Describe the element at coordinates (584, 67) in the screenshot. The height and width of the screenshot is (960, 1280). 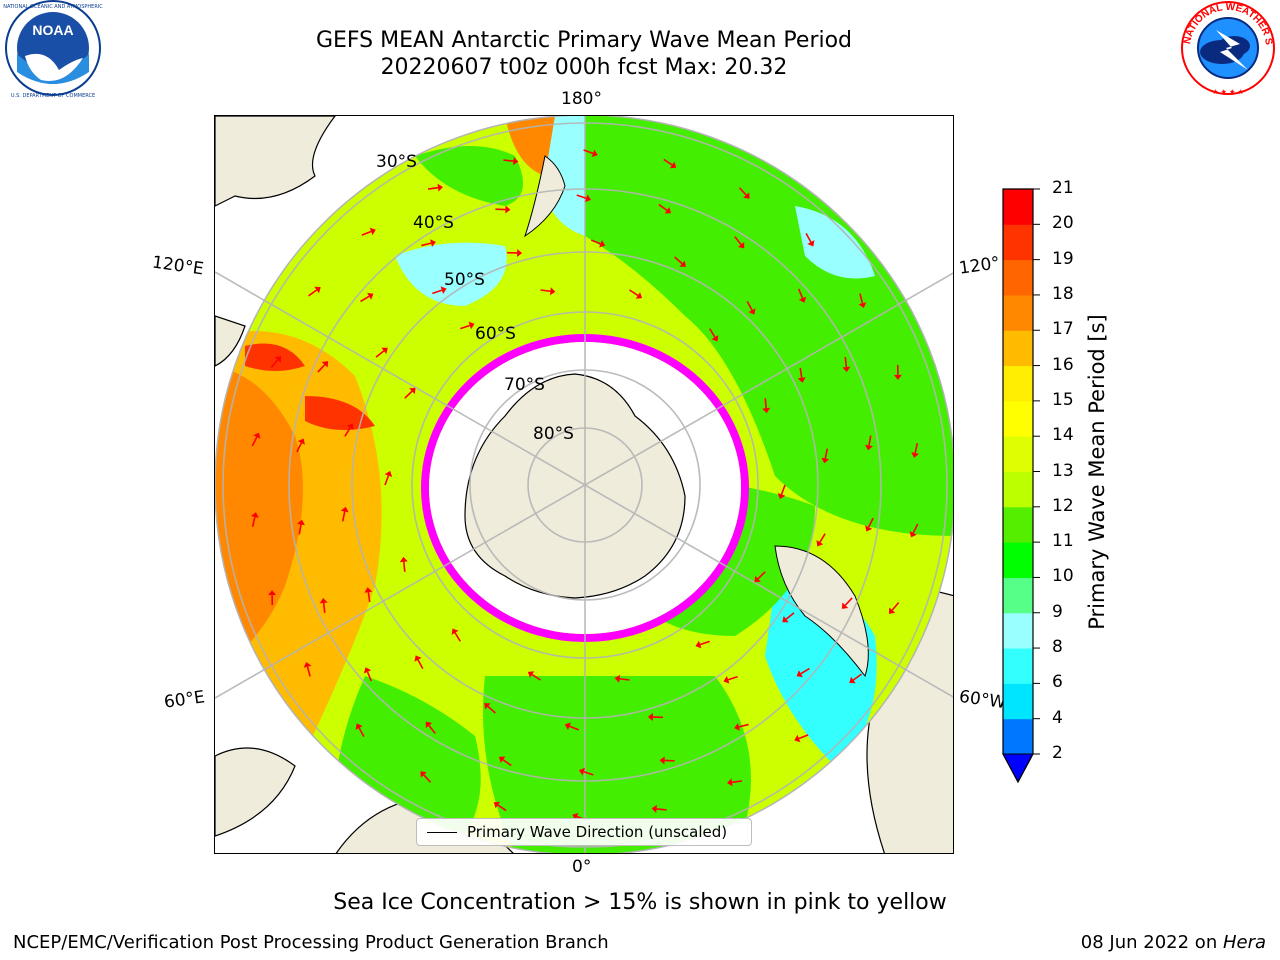
I see `chart-subtitle: 20220607 t00z 000h fcst Max: 20.32` at that location.